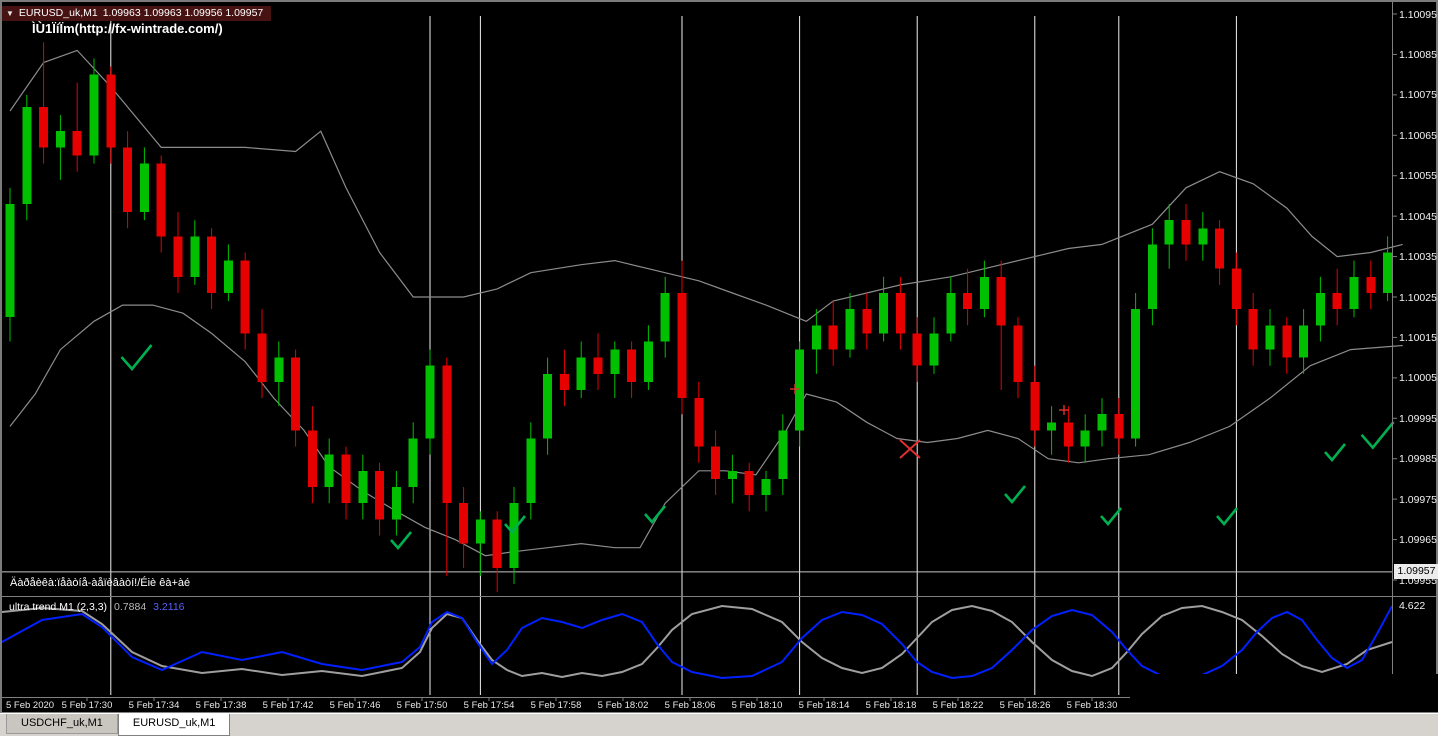  What do you see at coordinates (1418, 257) in the screenshot?
I see `price-scale-label: 1.10035` at bounding box center [1418, 257].